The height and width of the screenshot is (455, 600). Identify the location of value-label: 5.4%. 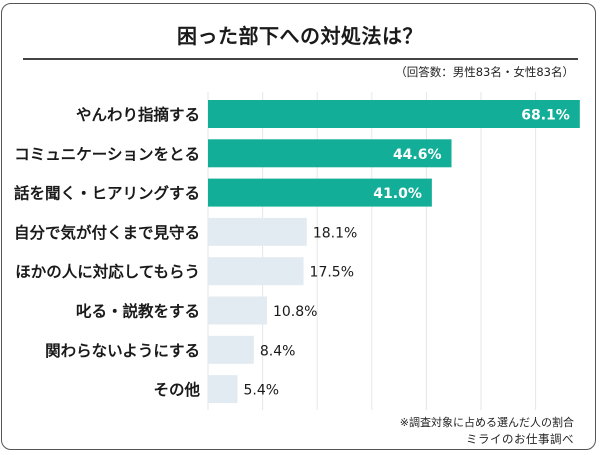
(261, 391).